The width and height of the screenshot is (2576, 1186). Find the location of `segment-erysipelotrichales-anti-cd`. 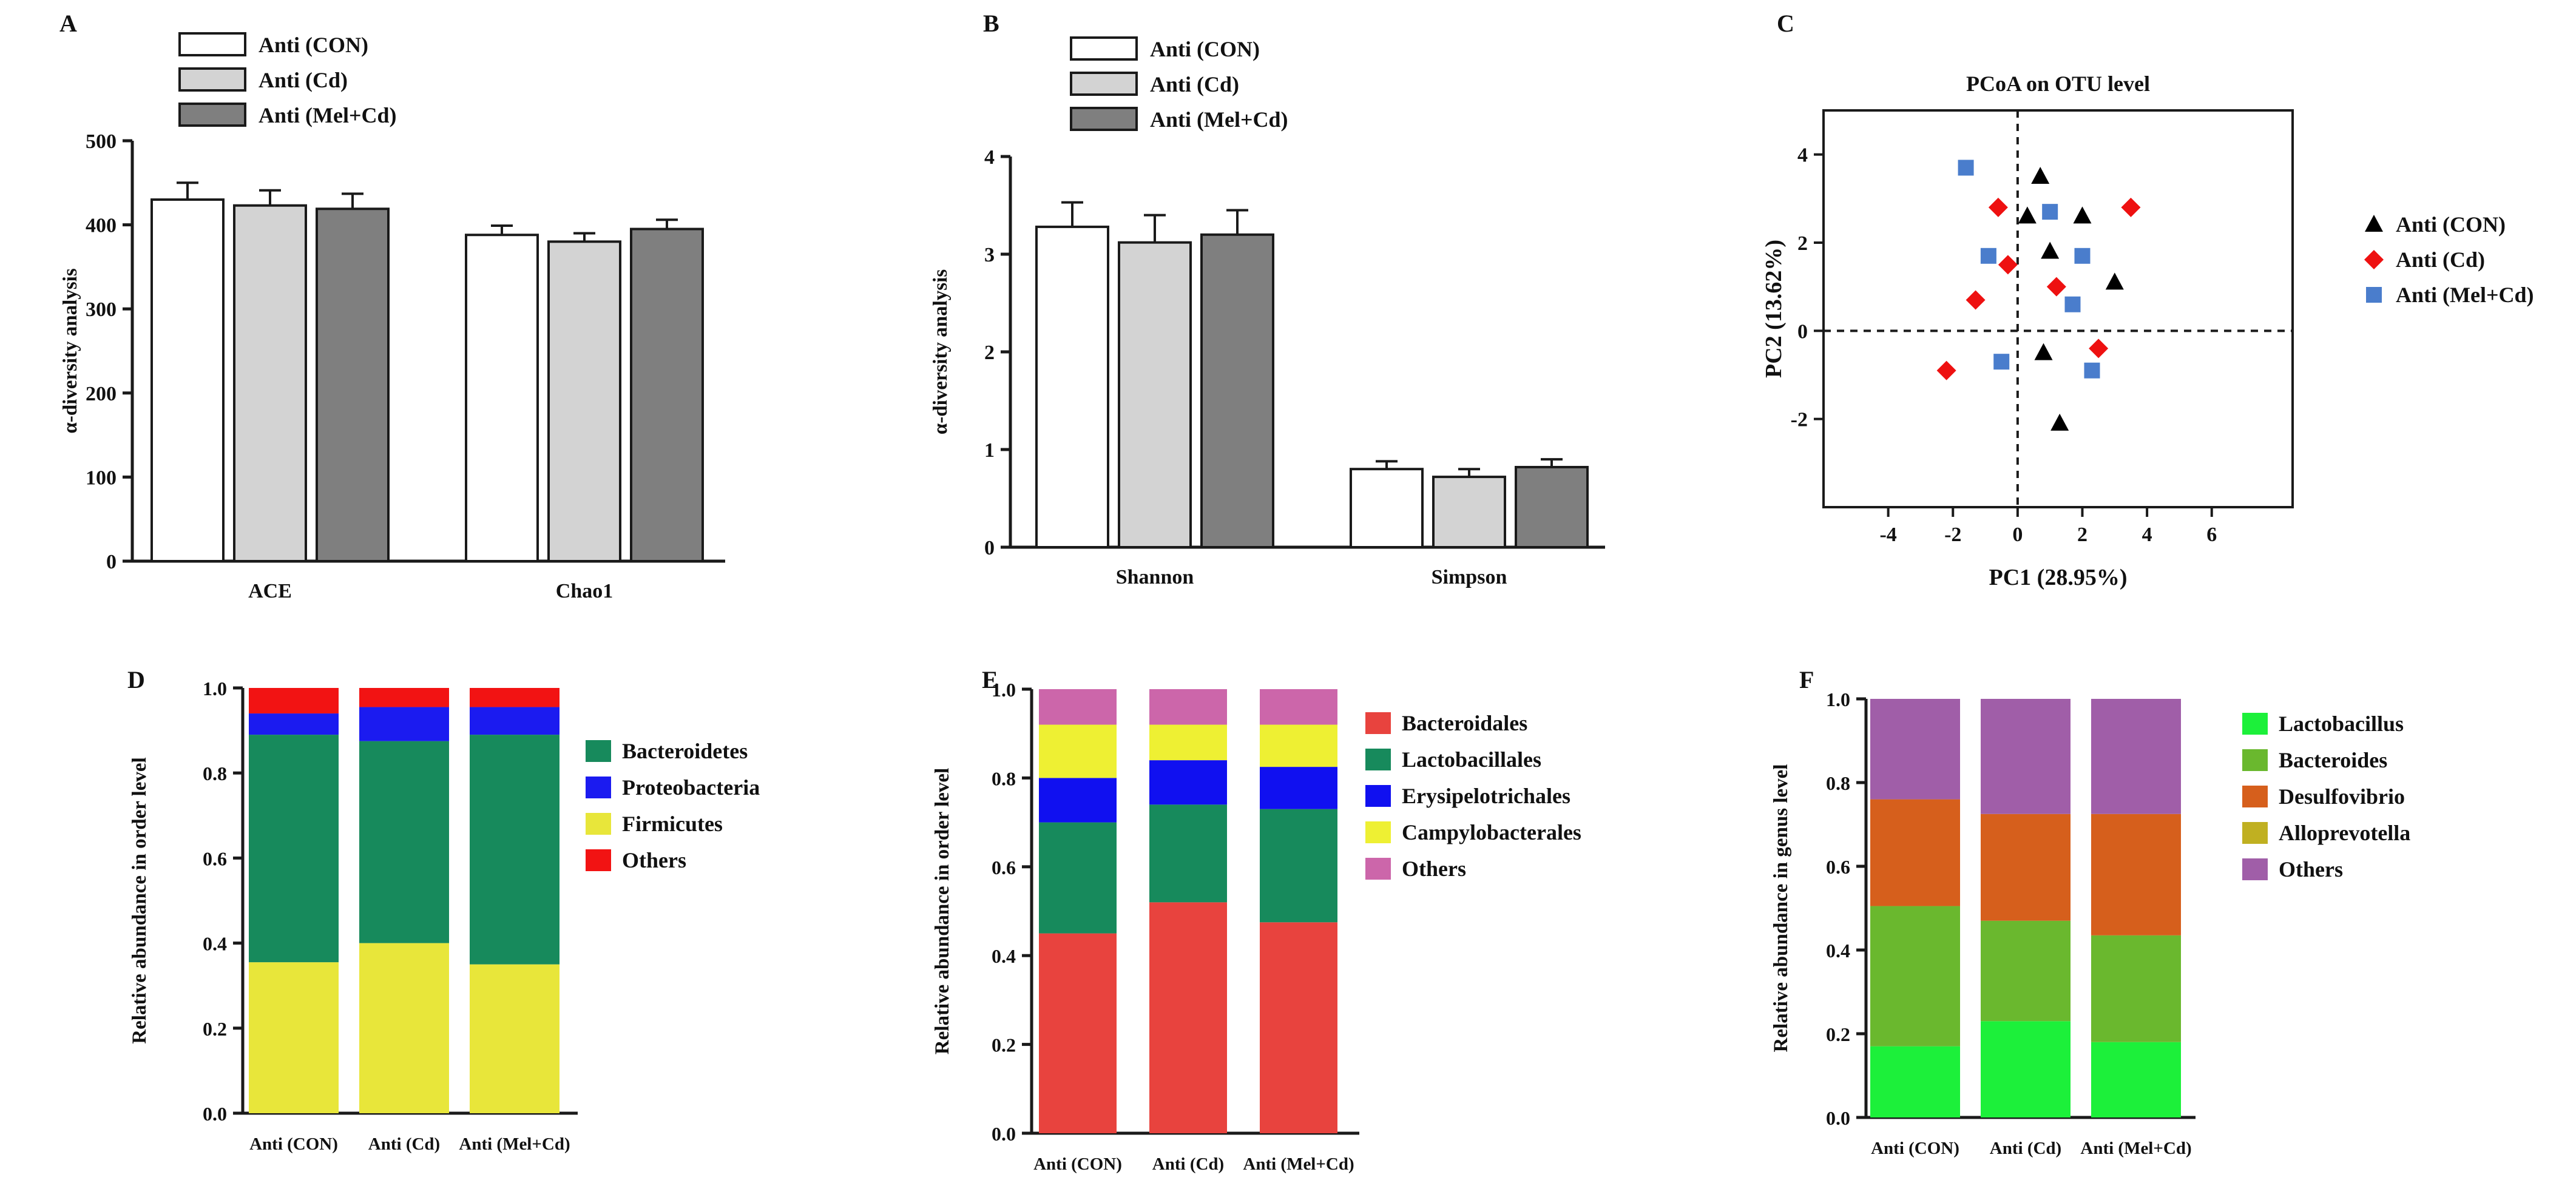

segment-erysipelotrichales-anti-cd is located at coordinates (1188, 782).